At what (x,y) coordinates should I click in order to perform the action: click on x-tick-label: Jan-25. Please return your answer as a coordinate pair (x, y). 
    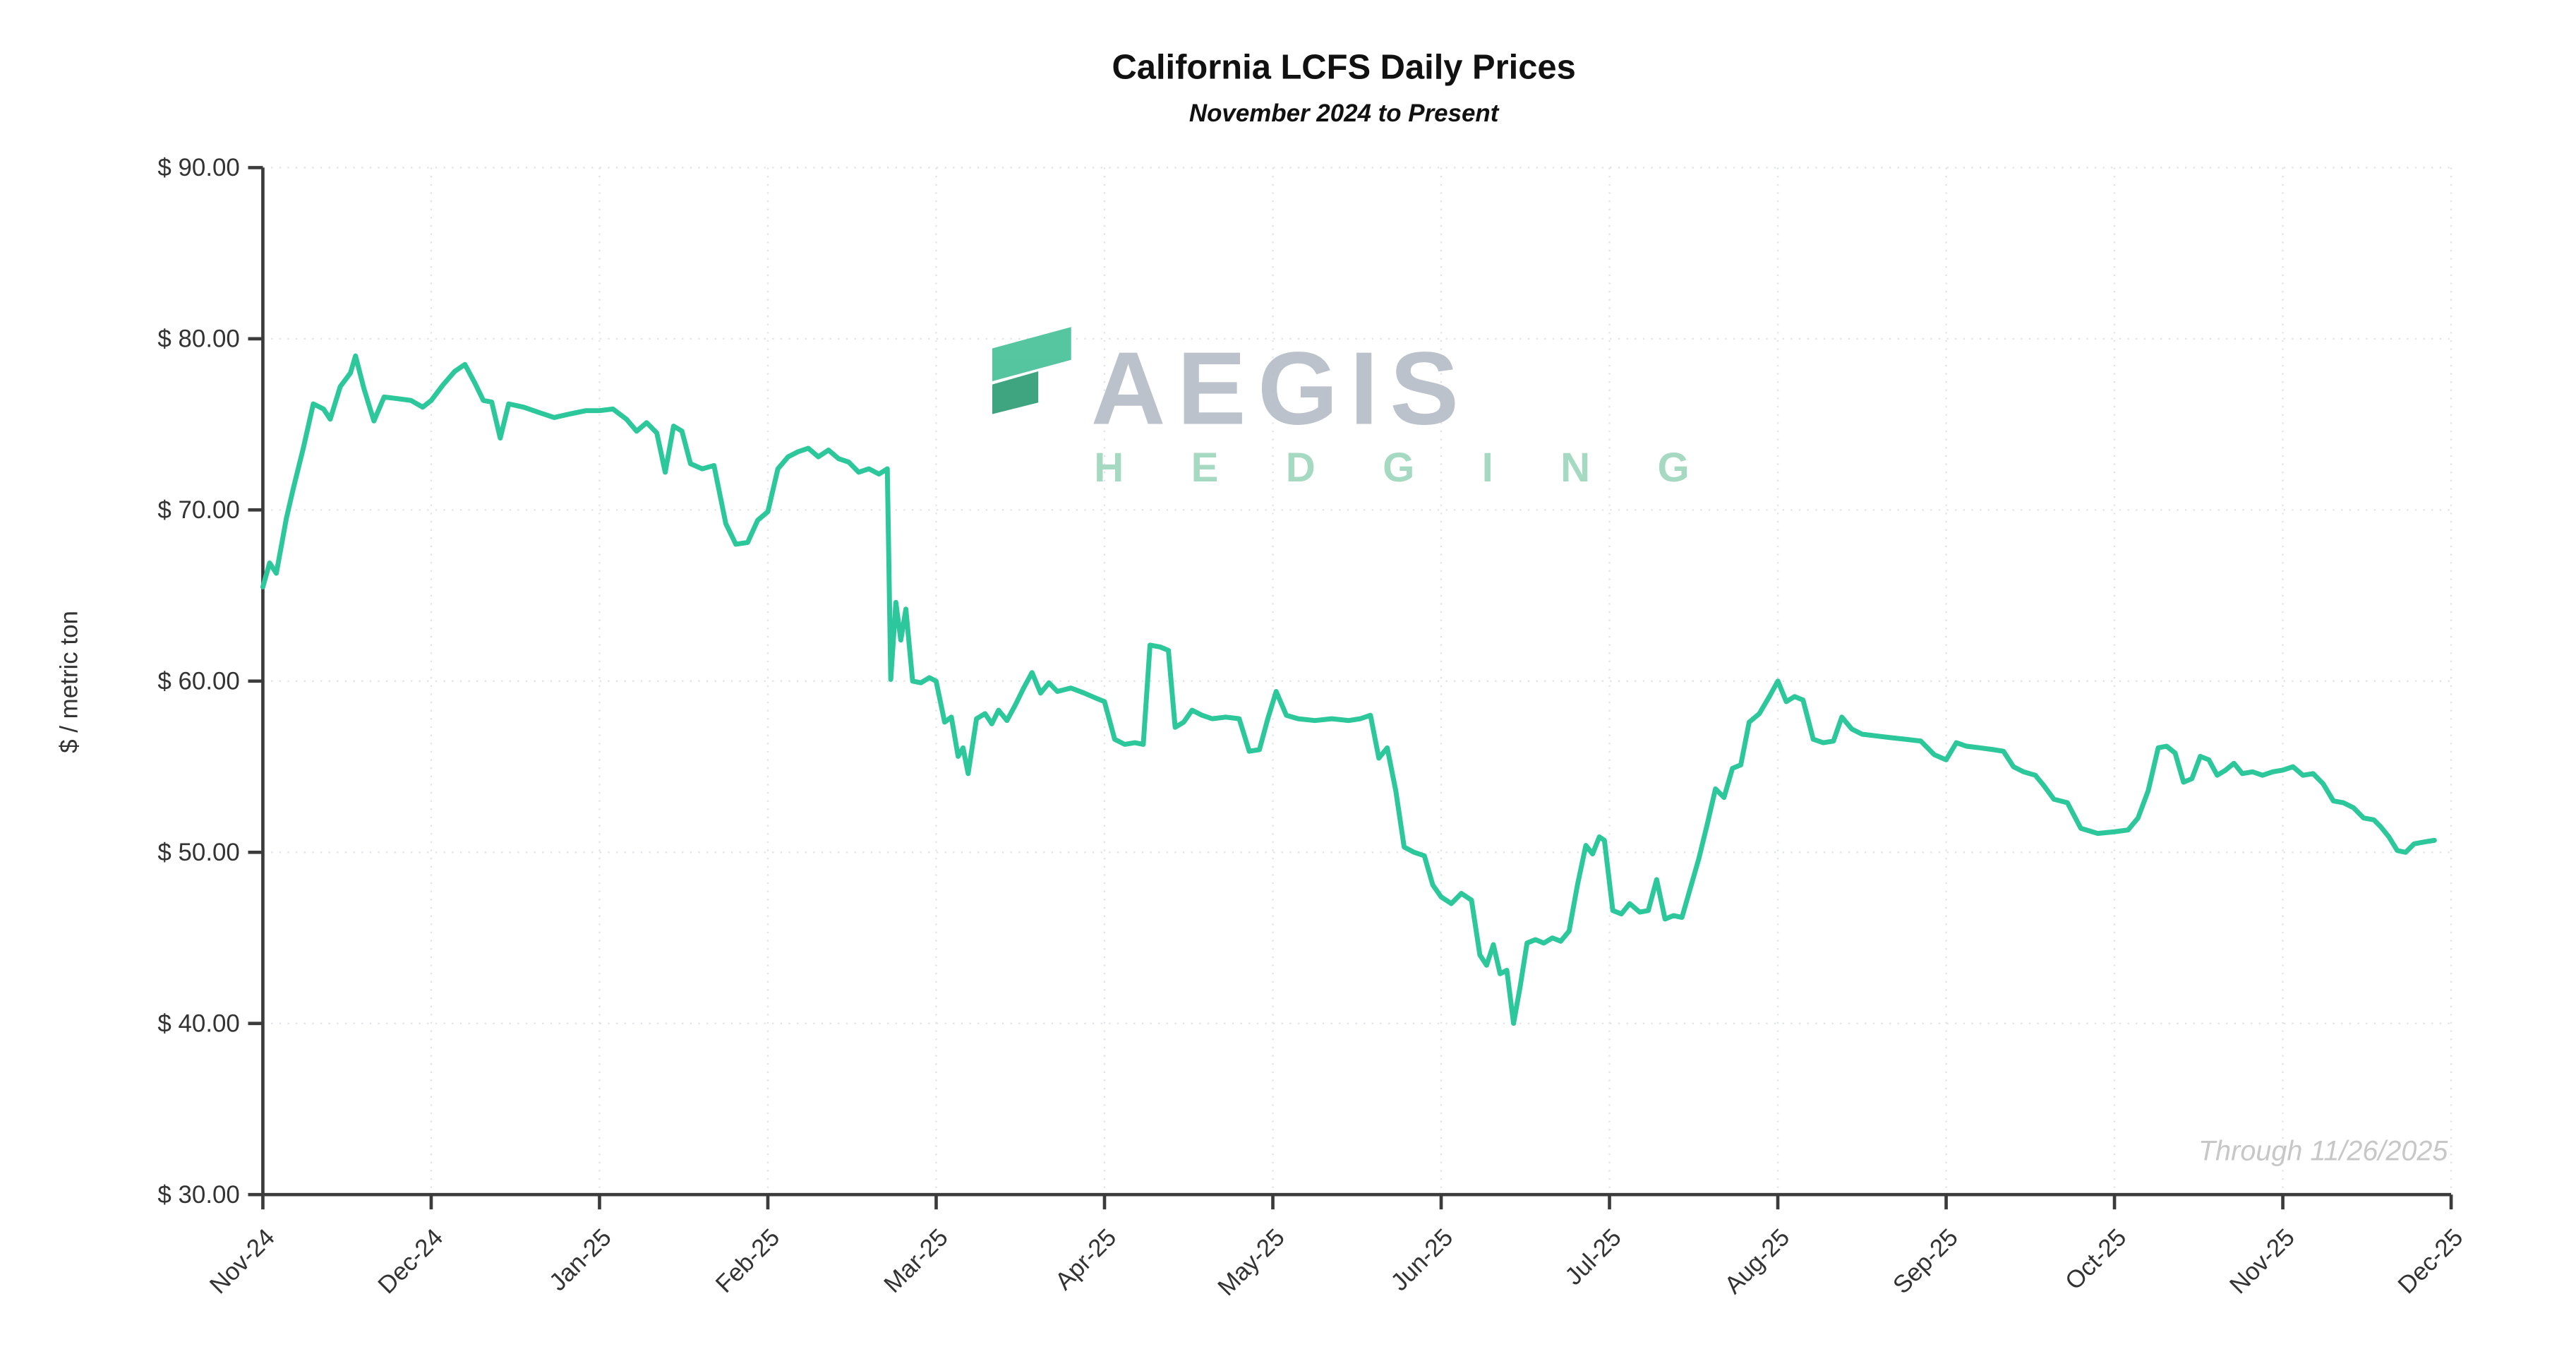
    Looking at the image, I should click on (580, 1260).